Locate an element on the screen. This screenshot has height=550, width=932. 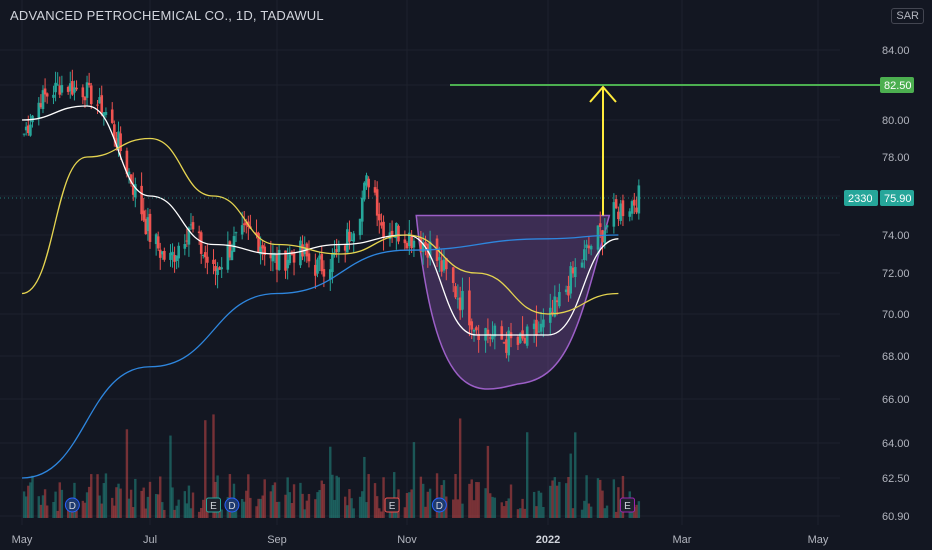
cup-pattern is located at coordinates (513, 302).